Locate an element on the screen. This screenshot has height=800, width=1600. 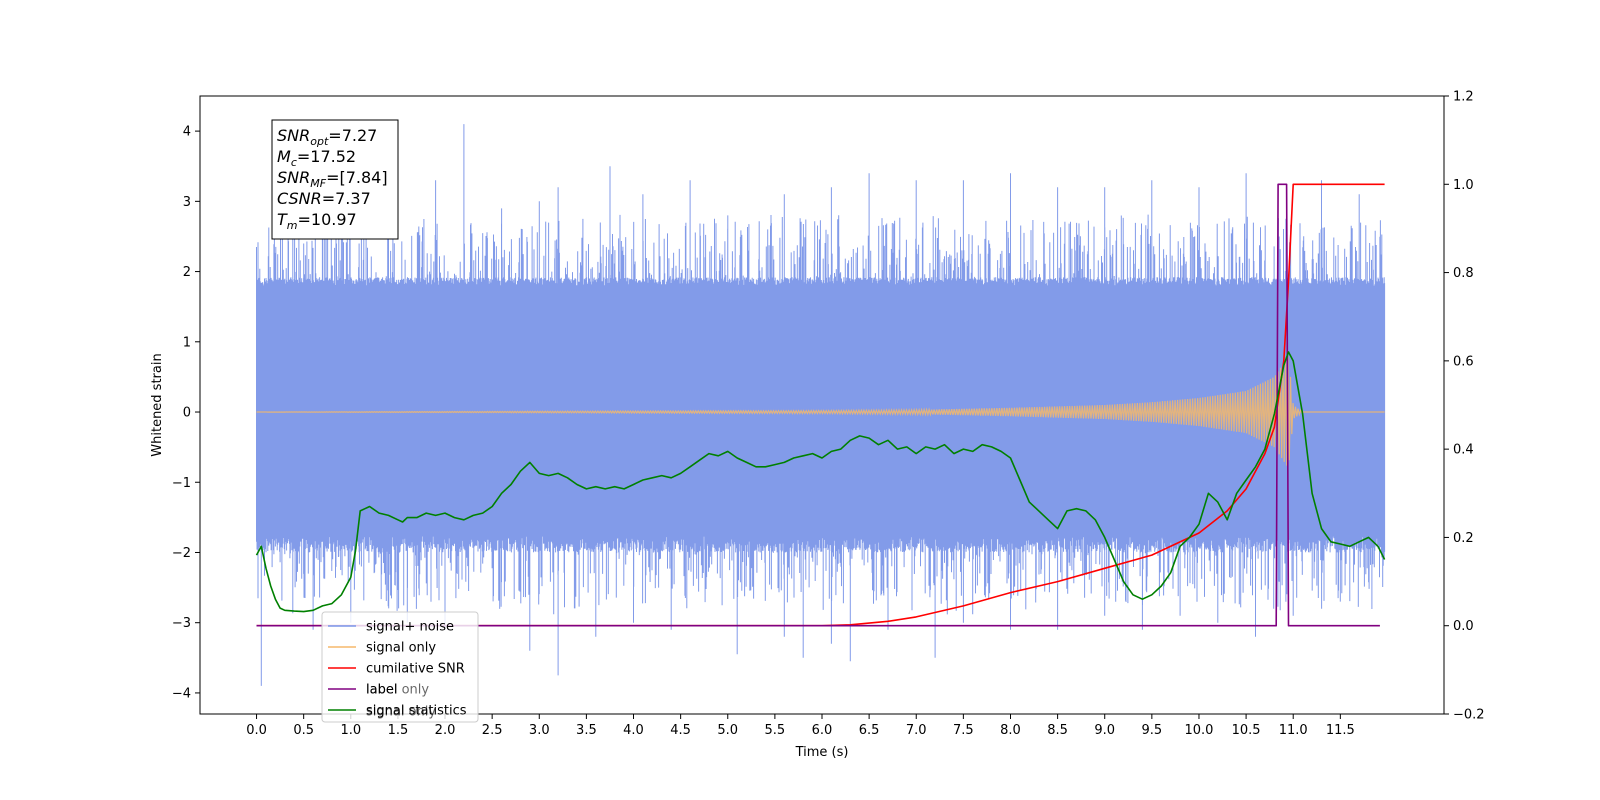
y-right-tick-label: 0.4 is located at coordinates (1463, 450).